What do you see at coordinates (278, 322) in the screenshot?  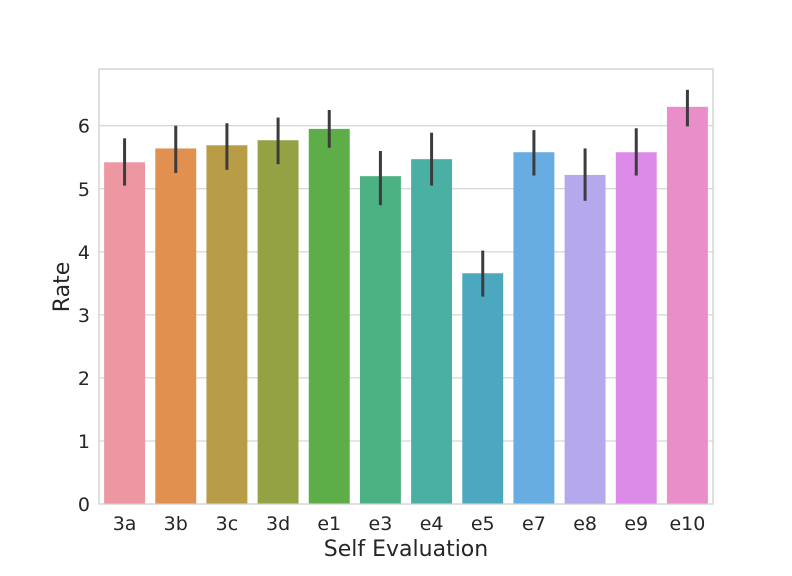 I see `bar-3d` at bounding box center [278, 322].